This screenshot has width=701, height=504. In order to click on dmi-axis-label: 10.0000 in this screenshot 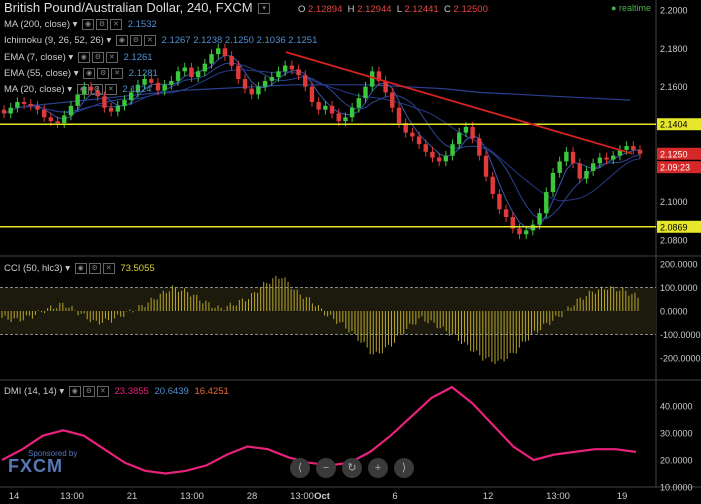, I will do `click(676, 488)`.